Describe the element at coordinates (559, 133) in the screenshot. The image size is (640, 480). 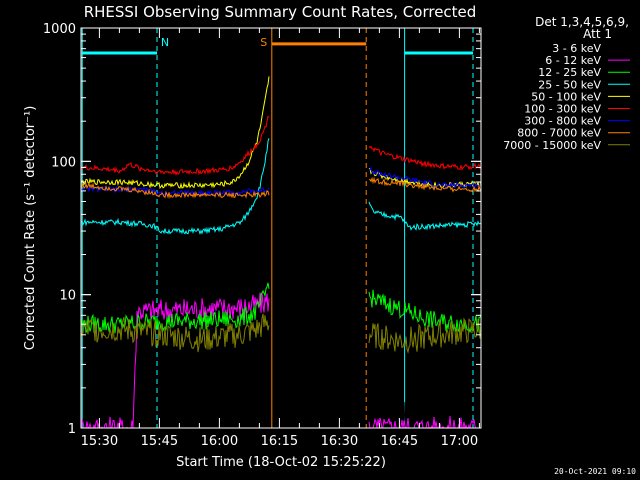
I see `legend-label-7: 800 - 7000 keV` at that location.